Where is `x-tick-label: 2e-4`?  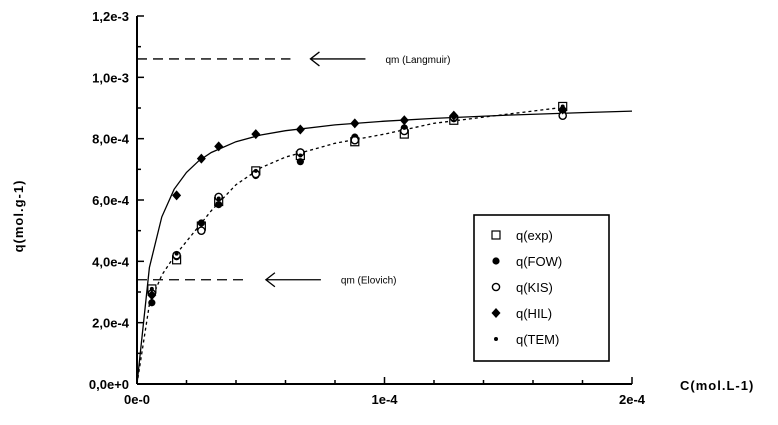 x-tick-label: 2e-4 is located at coordinates (632, 399).